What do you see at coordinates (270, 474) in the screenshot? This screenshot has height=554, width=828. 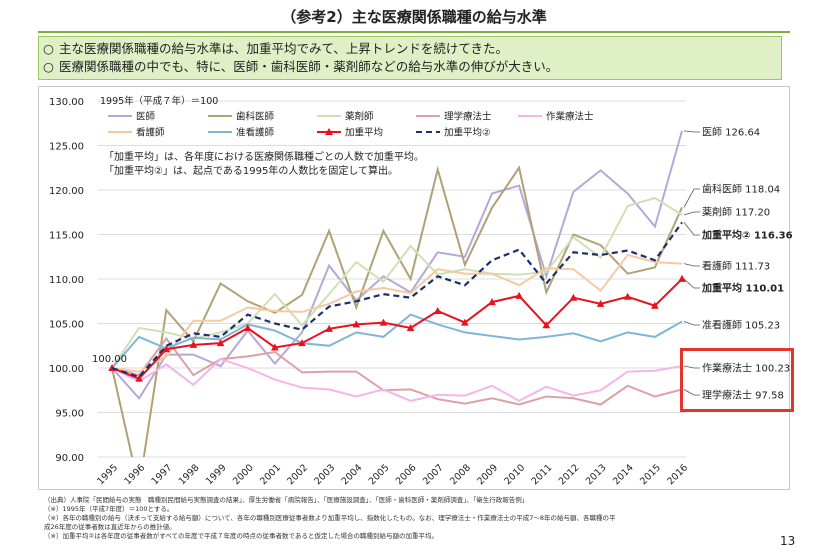 I see `x-tick-label: 2001` at bounding box center [270, 474].